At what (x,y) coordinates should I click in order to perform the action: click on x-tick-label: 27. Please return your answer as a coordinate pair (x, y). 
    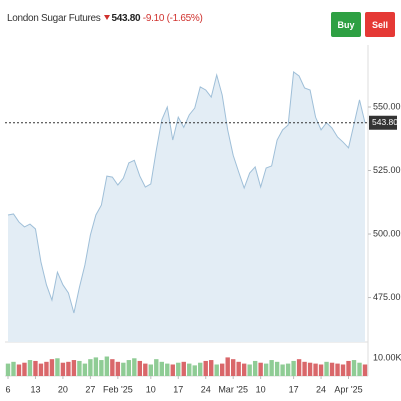
    Looking at the image, I should click on (90, 389).